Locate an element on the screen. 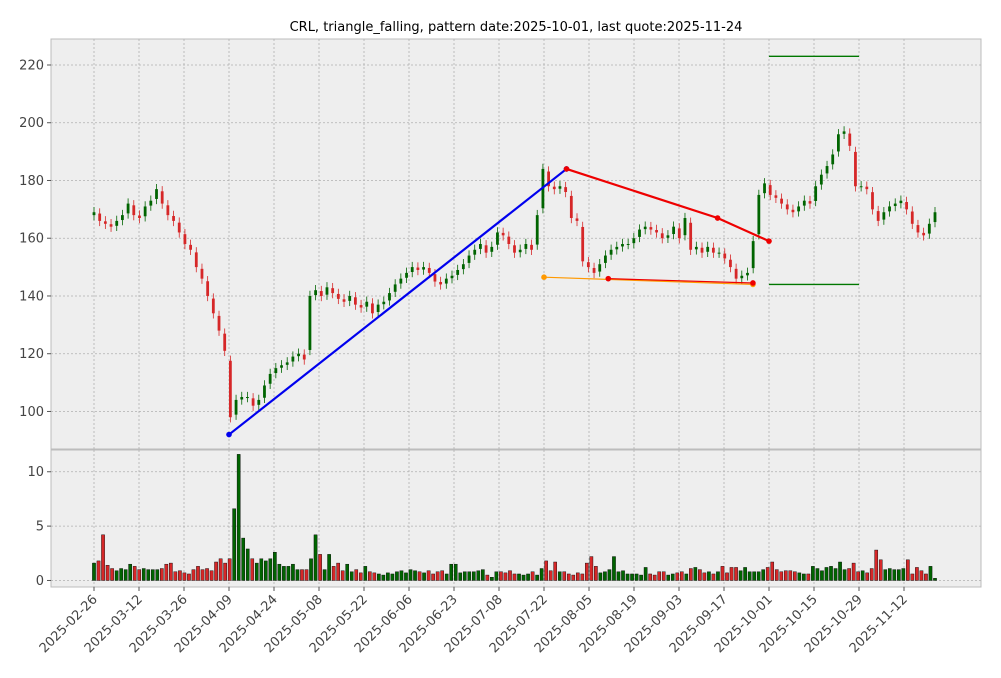 The height and width of the screenshot is (678, 1001). volume-y-tick-label: 5 is located at coordinates (40, 527).